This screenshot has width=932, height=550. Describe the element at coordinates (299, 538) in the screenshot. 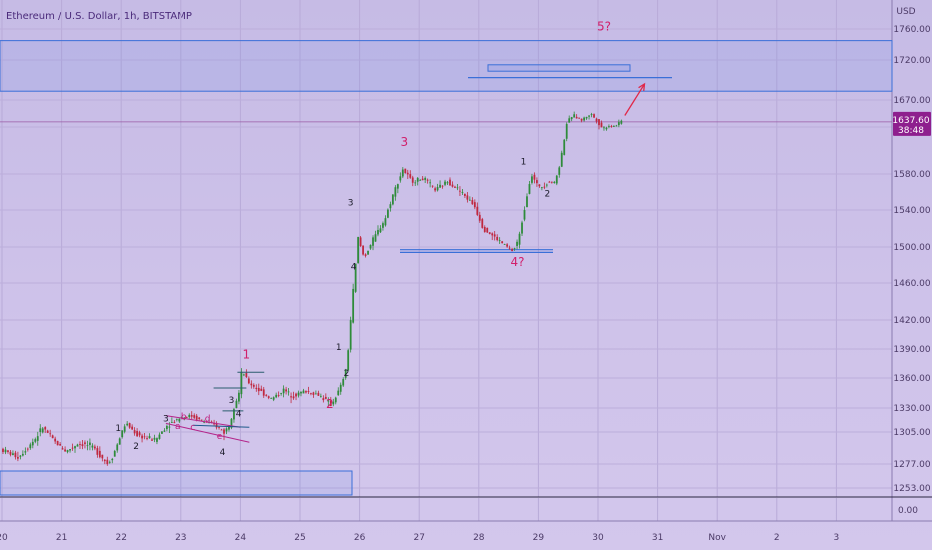

I see `x-tick-label: 25` at that location.